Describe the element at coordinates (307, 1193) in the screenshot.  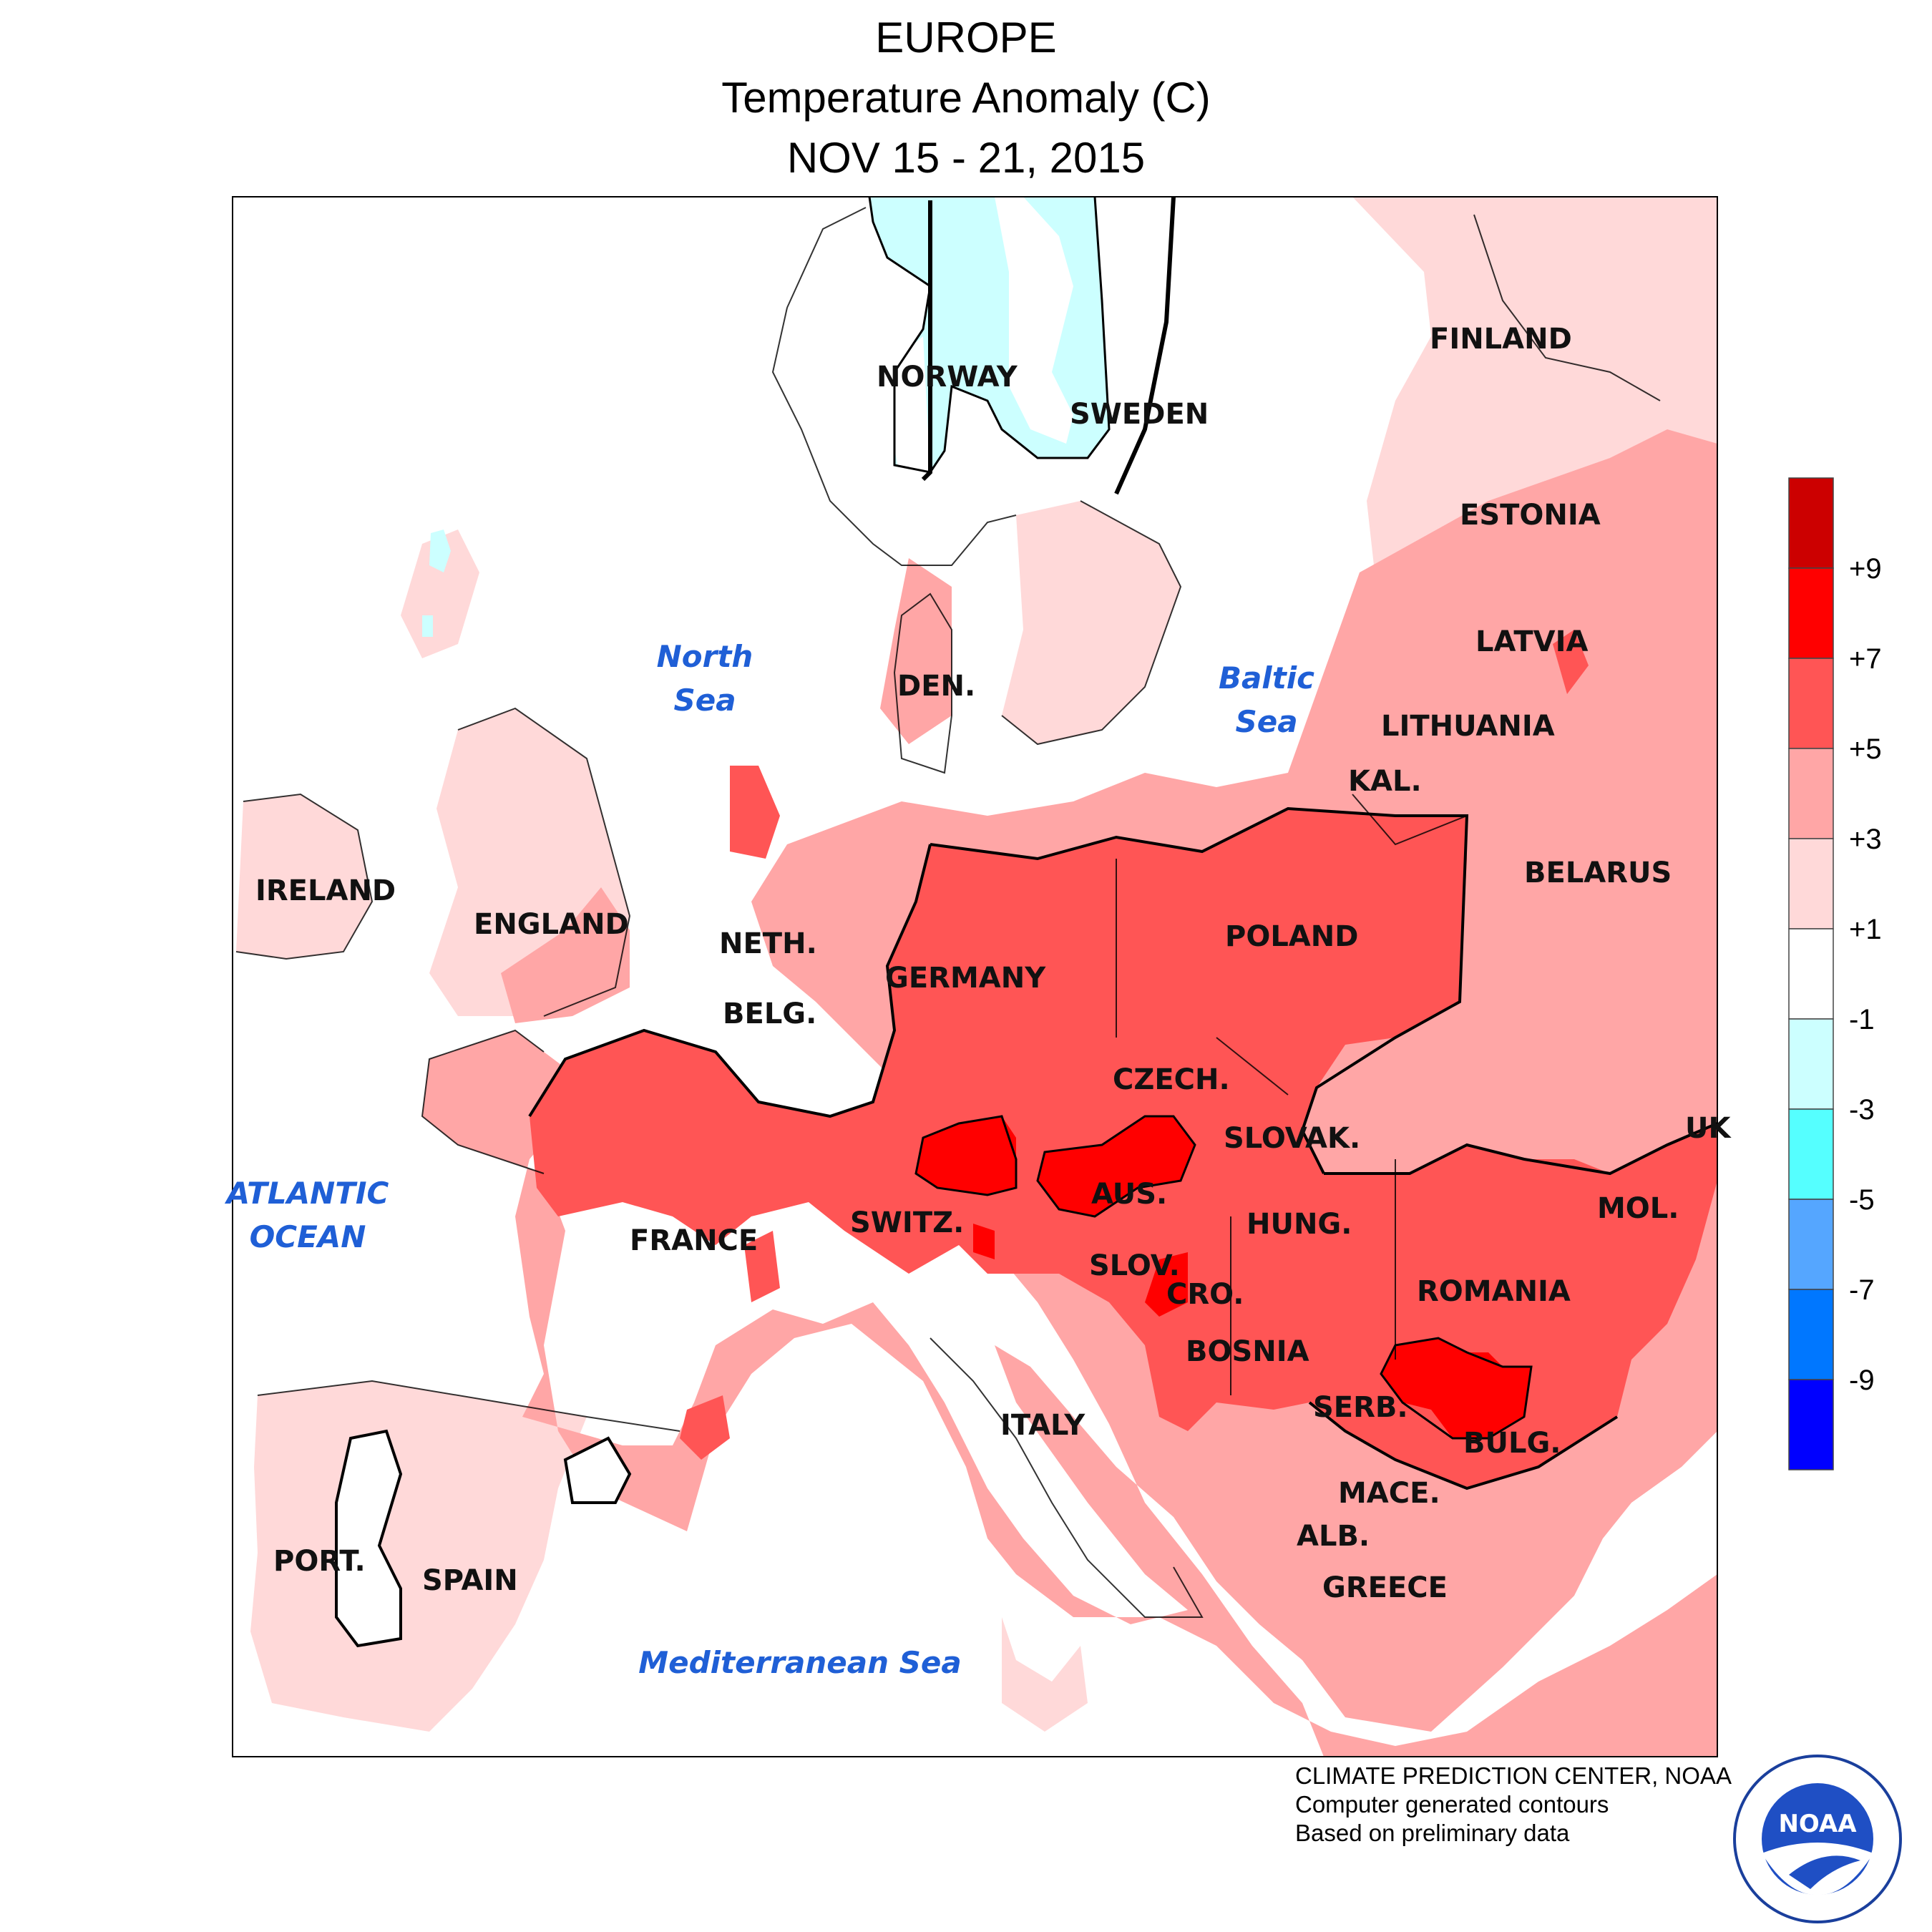
I see `label-atlantic-1: ATLANTIC` at that location.